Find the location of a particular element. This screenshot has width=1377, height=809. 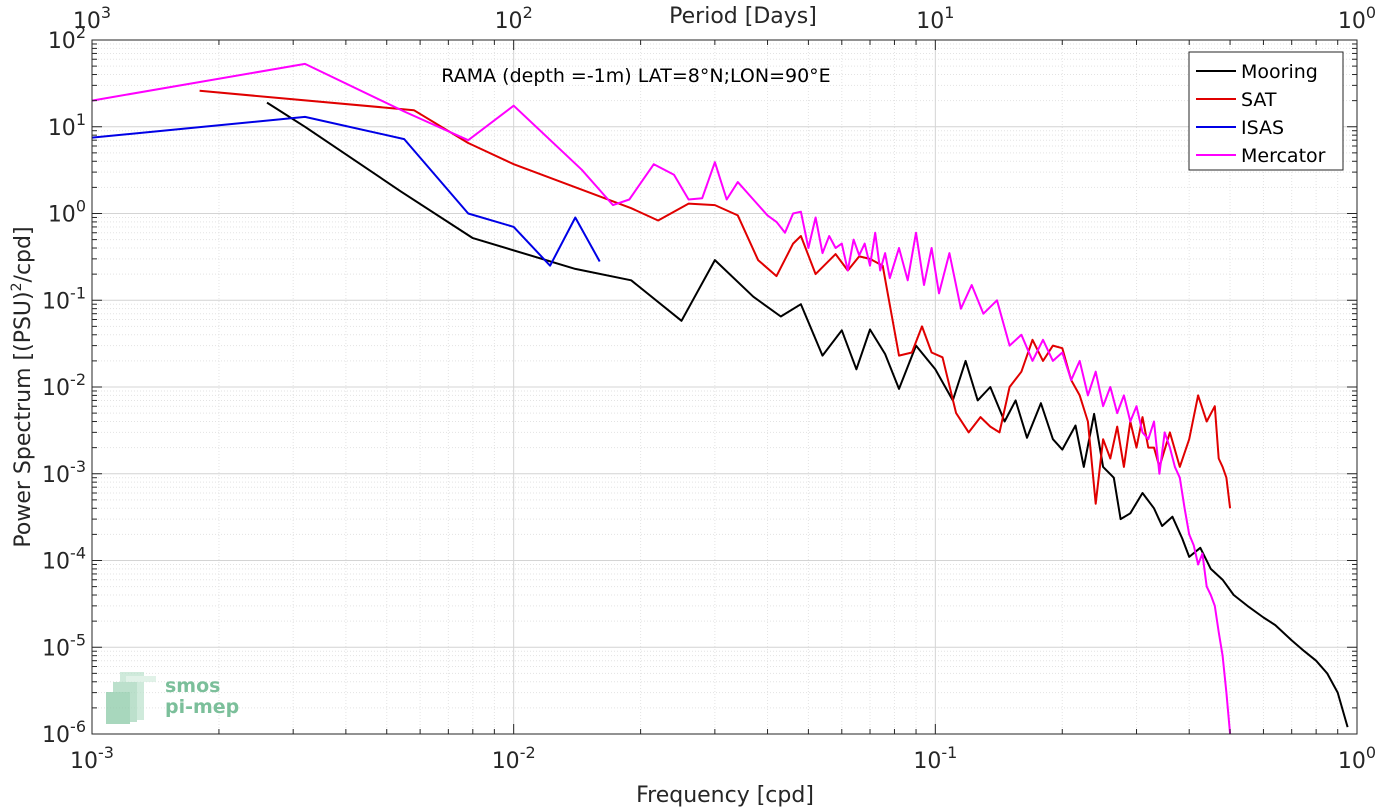

y-tick-label: 10⁻⁶ is located at coordinates (64, 732).